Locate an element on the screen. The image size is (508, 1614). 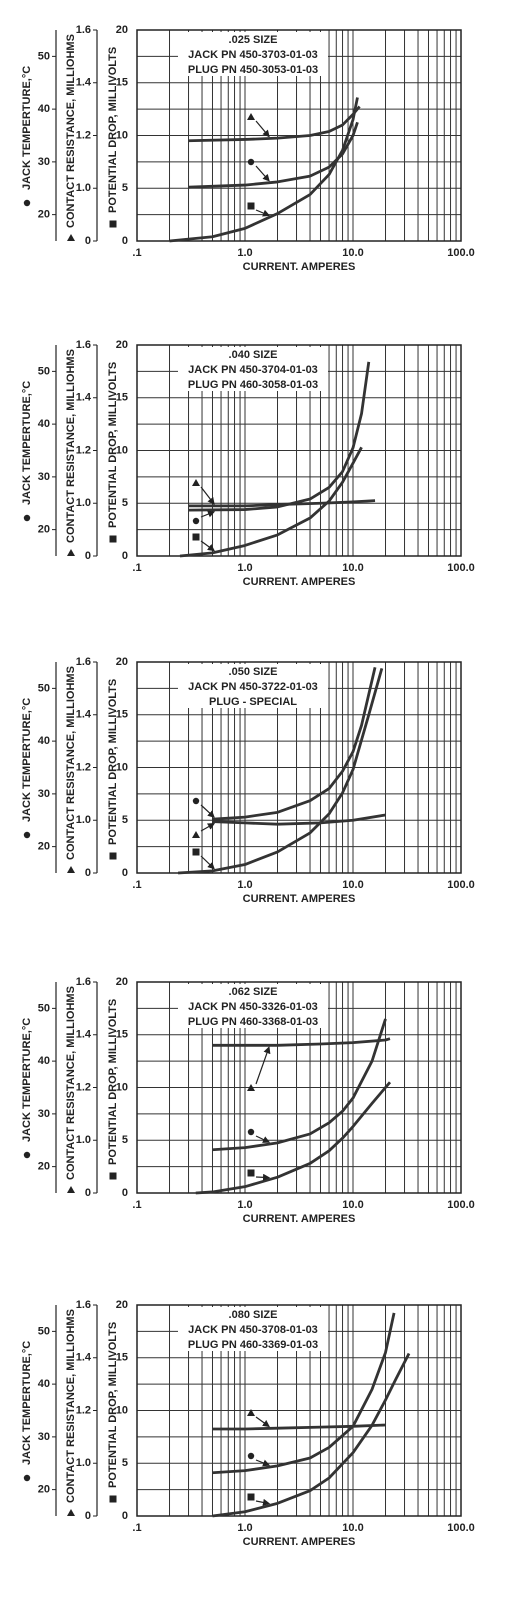
y3-tick-label: 40 is located at coordinates (44, 424).